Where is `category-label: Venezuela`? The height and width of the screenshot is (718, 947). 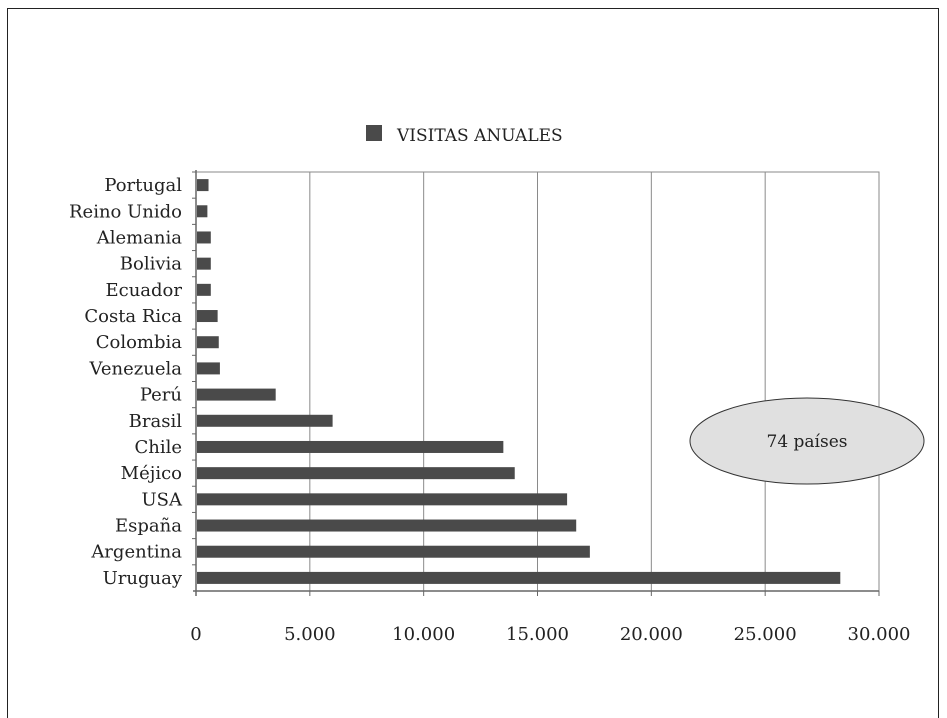
category-label: Venezuela is located at coordinates (136, 368).